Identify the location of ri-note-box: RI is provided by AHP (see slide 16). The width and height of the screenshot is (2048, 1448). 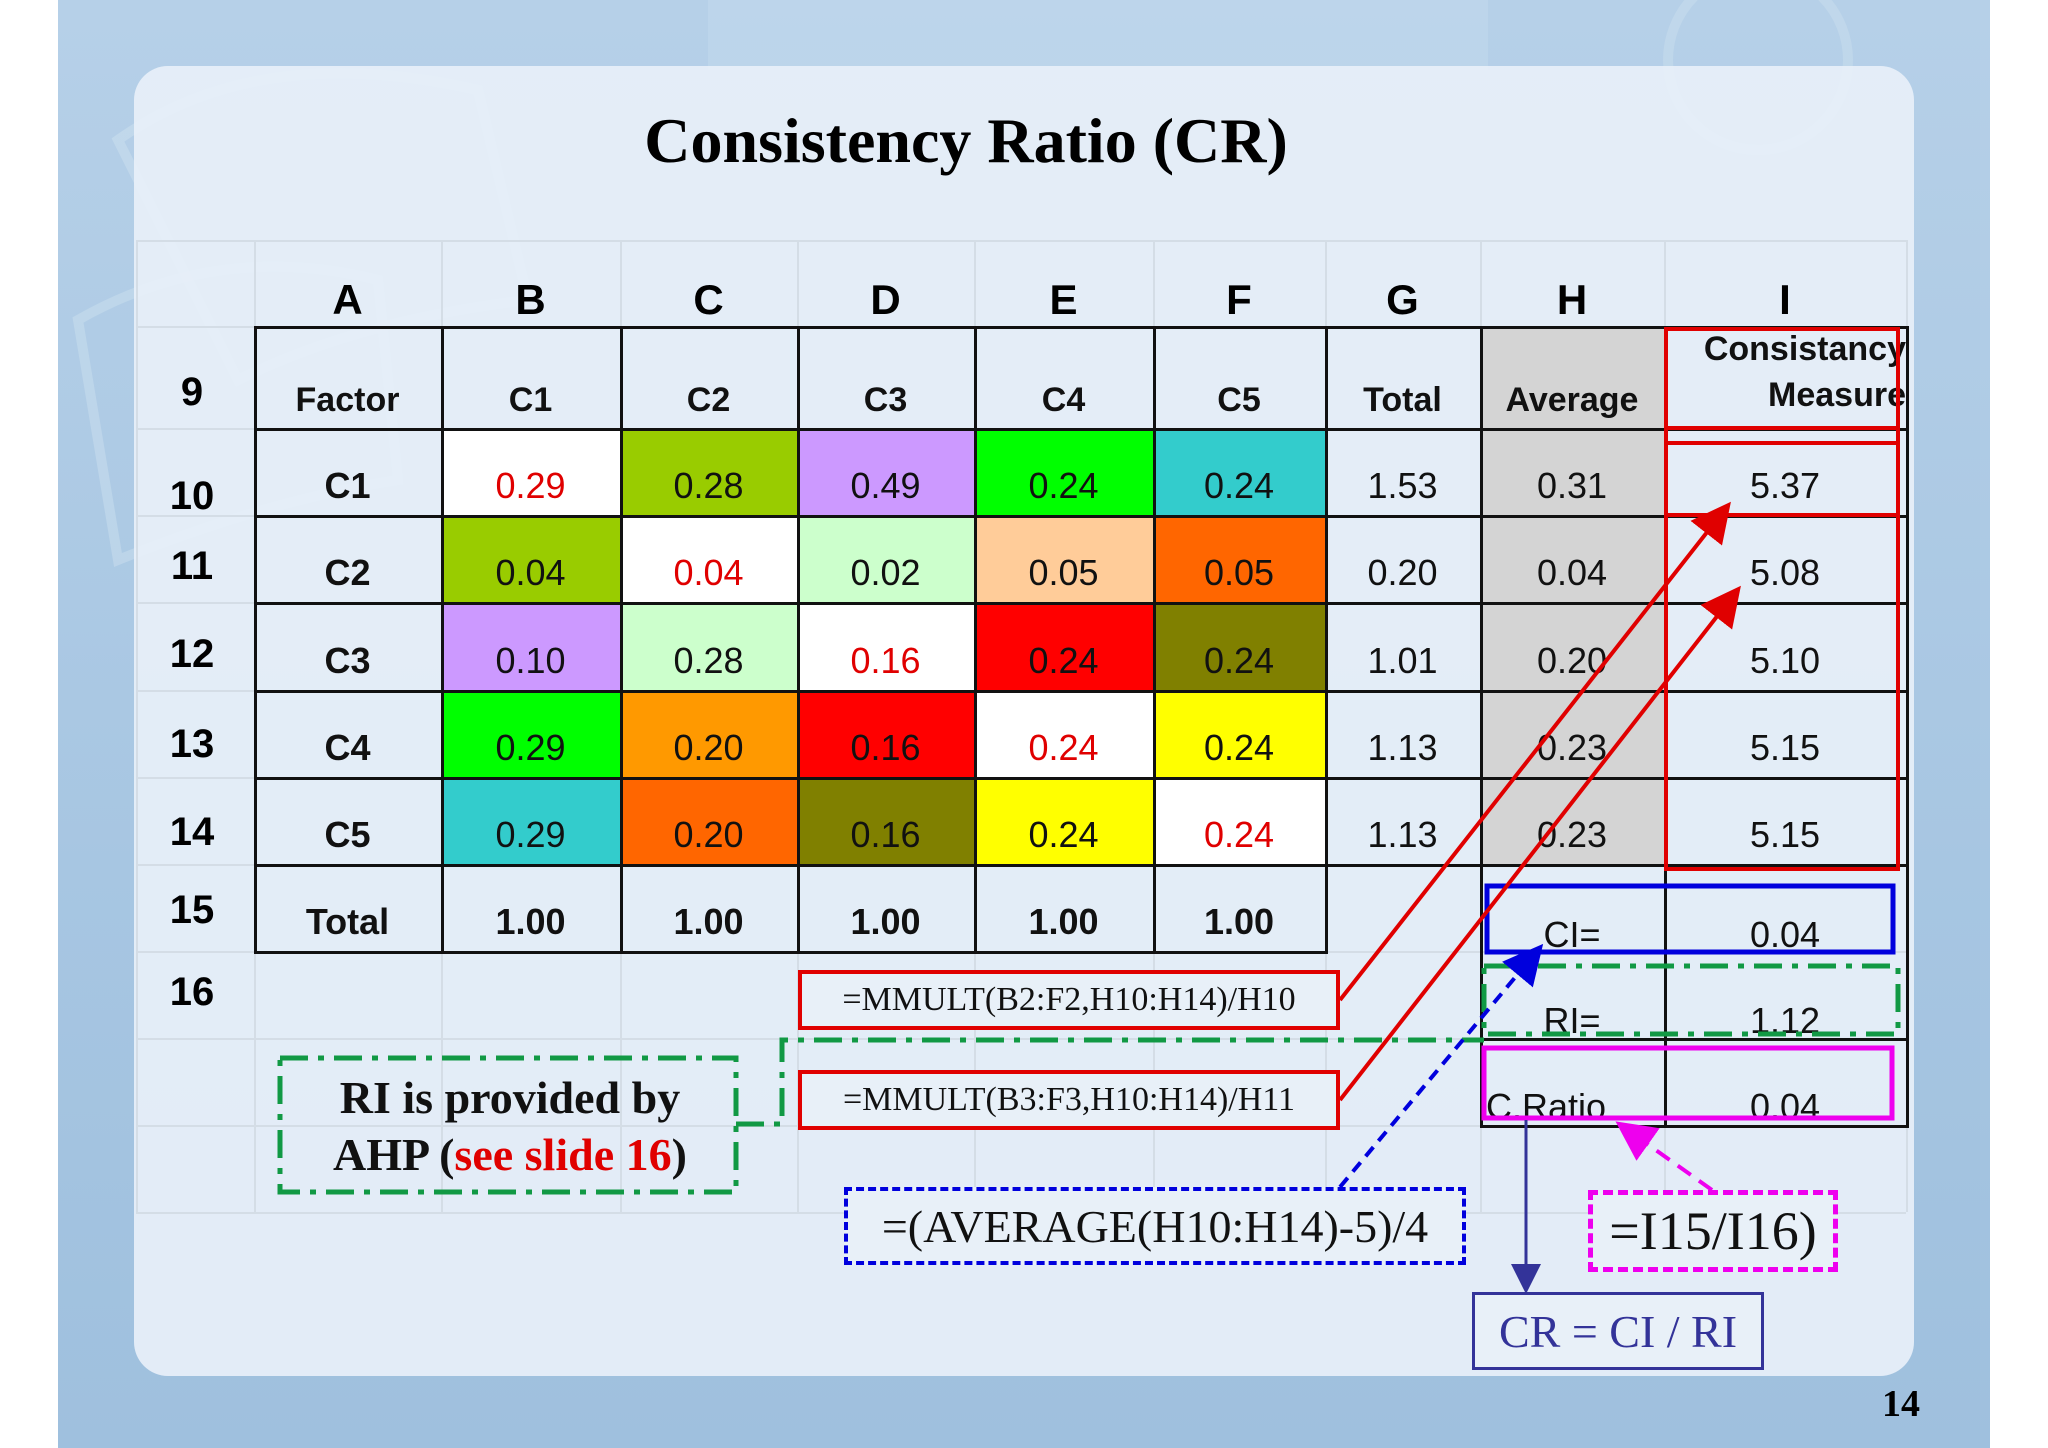
(510, 1126).